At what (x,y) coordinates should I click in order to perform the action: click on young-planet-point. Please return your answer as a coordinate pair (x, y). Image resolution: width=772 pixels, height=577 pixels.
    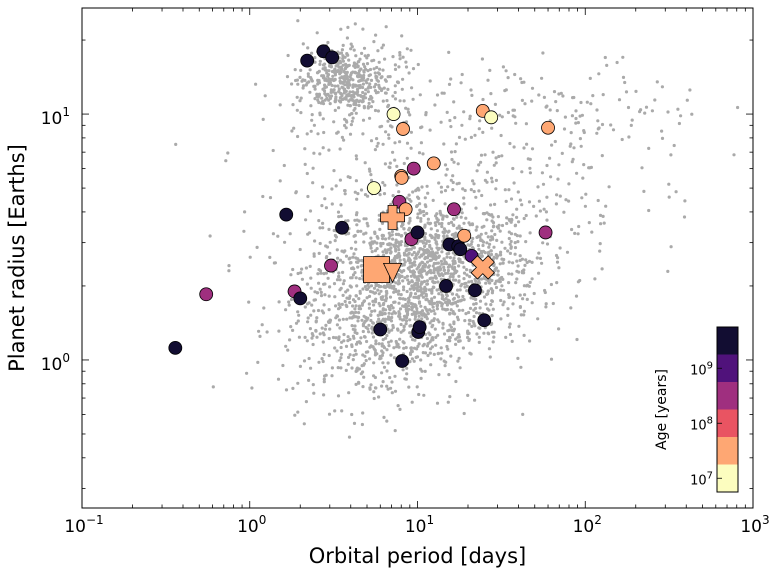
    Looking at the image, I should click on (464, 235).